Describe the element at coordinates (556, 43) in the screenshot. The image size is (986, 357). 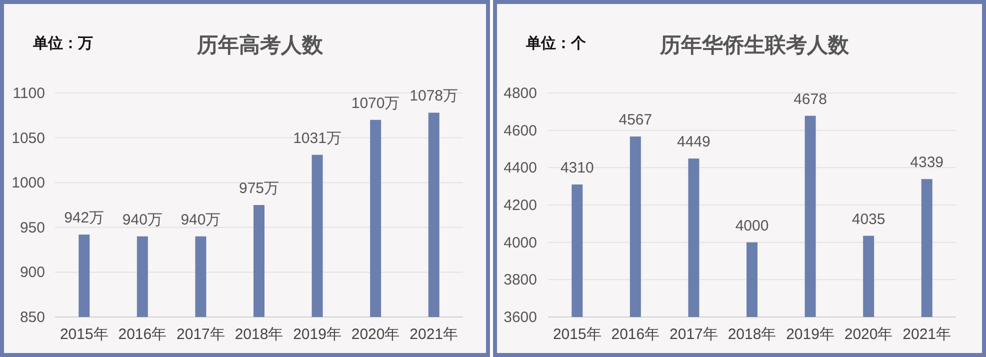
I see `text: 单位：个` at that location.